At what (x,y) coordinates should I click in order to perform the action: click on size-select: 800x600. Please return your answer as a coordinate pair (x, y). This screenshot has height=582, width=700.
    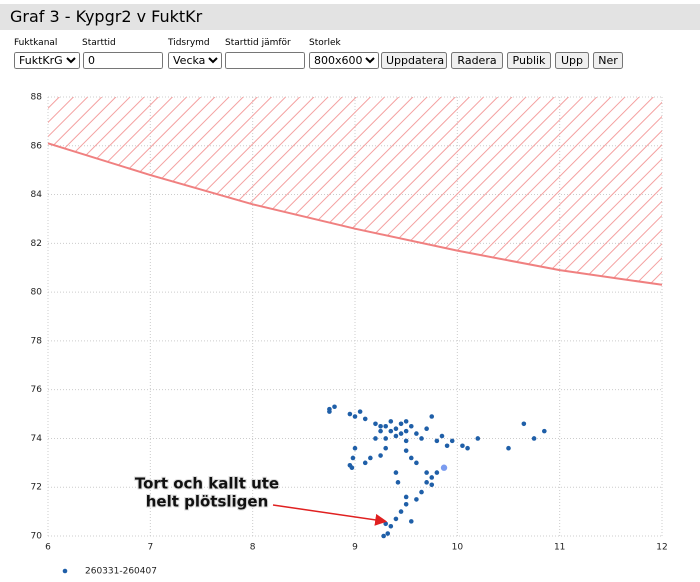
    Looking at the image, I should click on (344, 60).